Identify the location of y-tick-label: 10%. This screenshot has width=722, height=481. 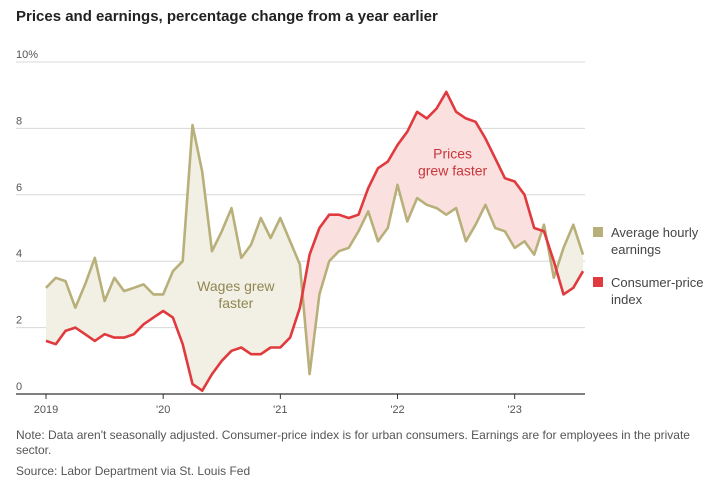
(27, 55).